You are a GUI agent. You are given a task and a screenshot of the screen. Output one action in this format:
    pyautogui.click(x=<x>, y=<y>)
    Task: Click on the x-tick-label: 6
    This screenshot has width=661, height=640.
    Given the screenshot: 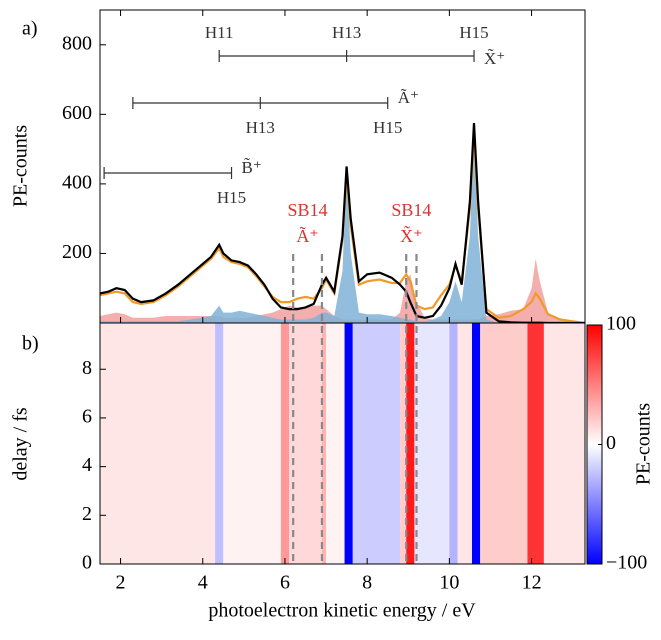 What is the action you would take?
    pyautogui.click(x=285, y=583)
    